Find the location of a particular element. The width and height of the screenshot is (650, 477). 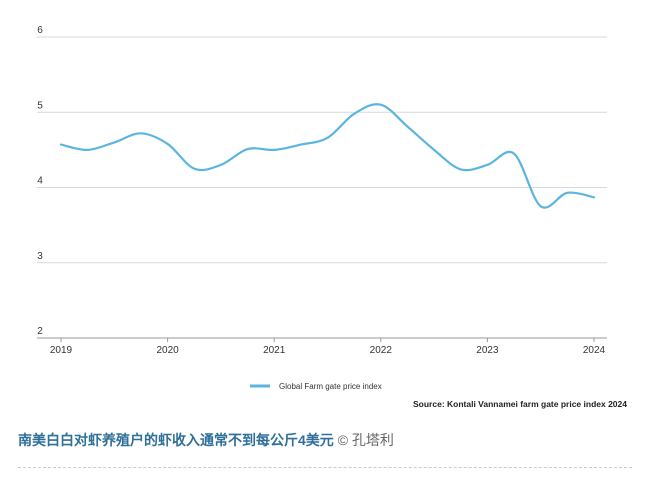

x-tick-label: 2021 is located at coordinates (274, 350).